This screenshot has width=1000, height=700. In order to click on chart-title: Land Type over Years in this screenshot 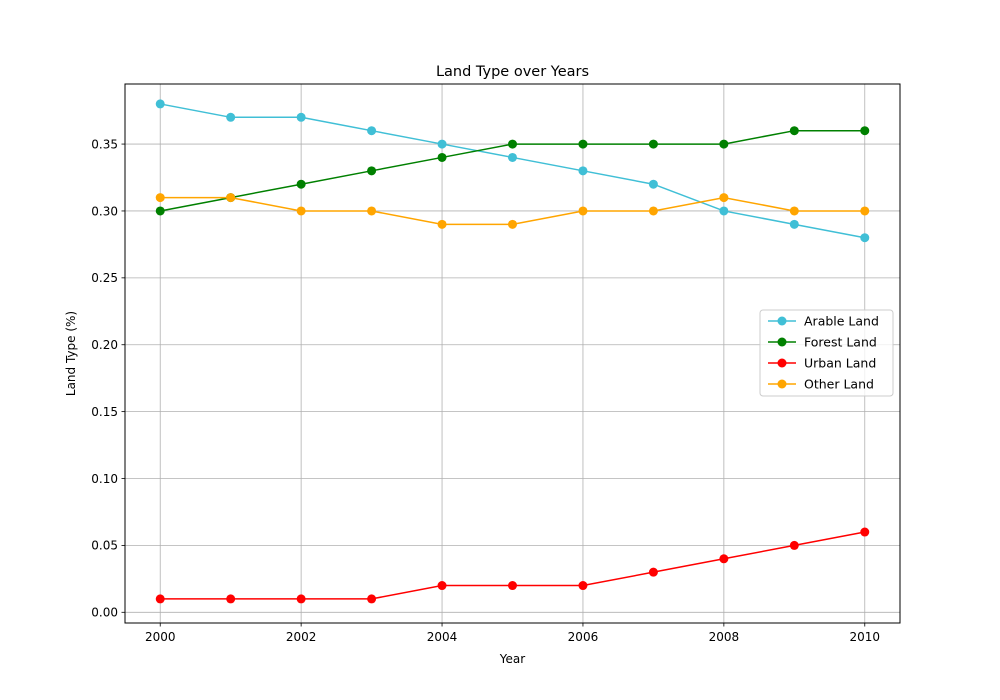, I will do `click(512, 72)`.